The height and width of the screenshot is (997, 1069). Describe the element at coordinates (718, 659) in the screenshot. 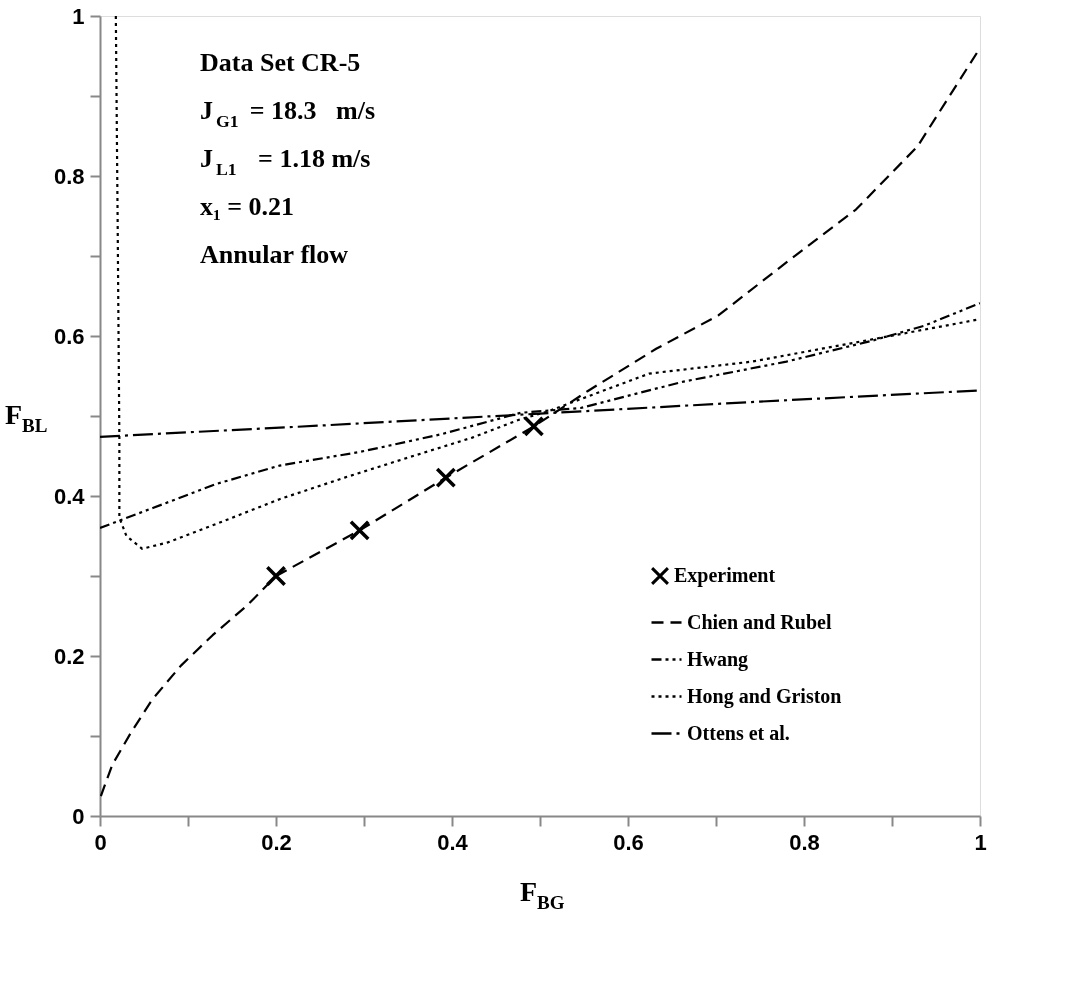

I see `legend-label: Hwang` at that location.